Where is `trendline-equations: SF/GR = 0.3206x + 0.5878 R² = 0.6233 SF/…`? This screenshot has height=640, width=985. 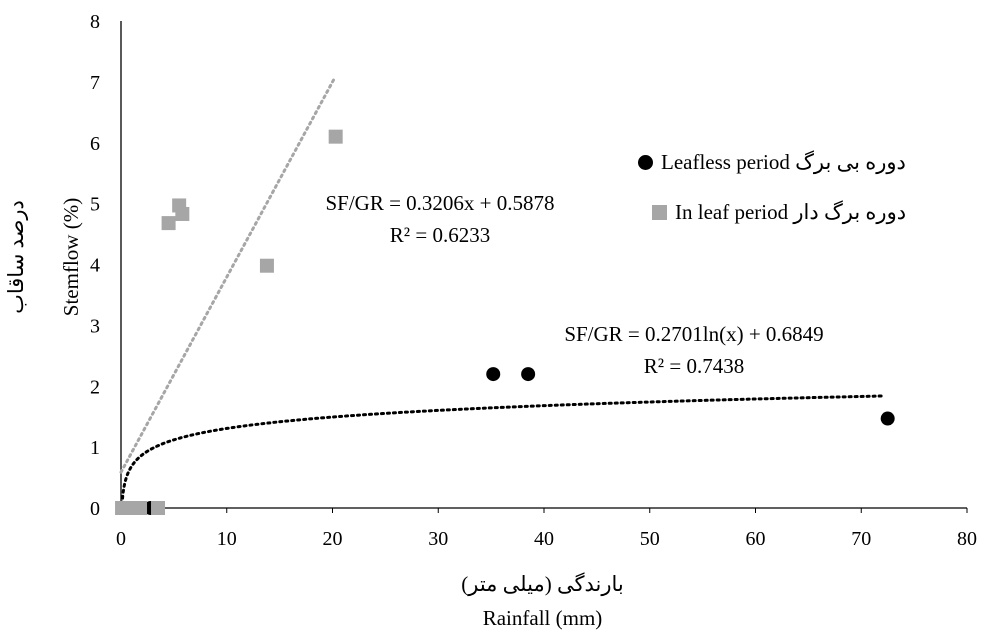 trendline-equations: SF/GR = 0.3206x + 0.5878 R² = 0.6233 SF/… is located at coordinates (574, 284).